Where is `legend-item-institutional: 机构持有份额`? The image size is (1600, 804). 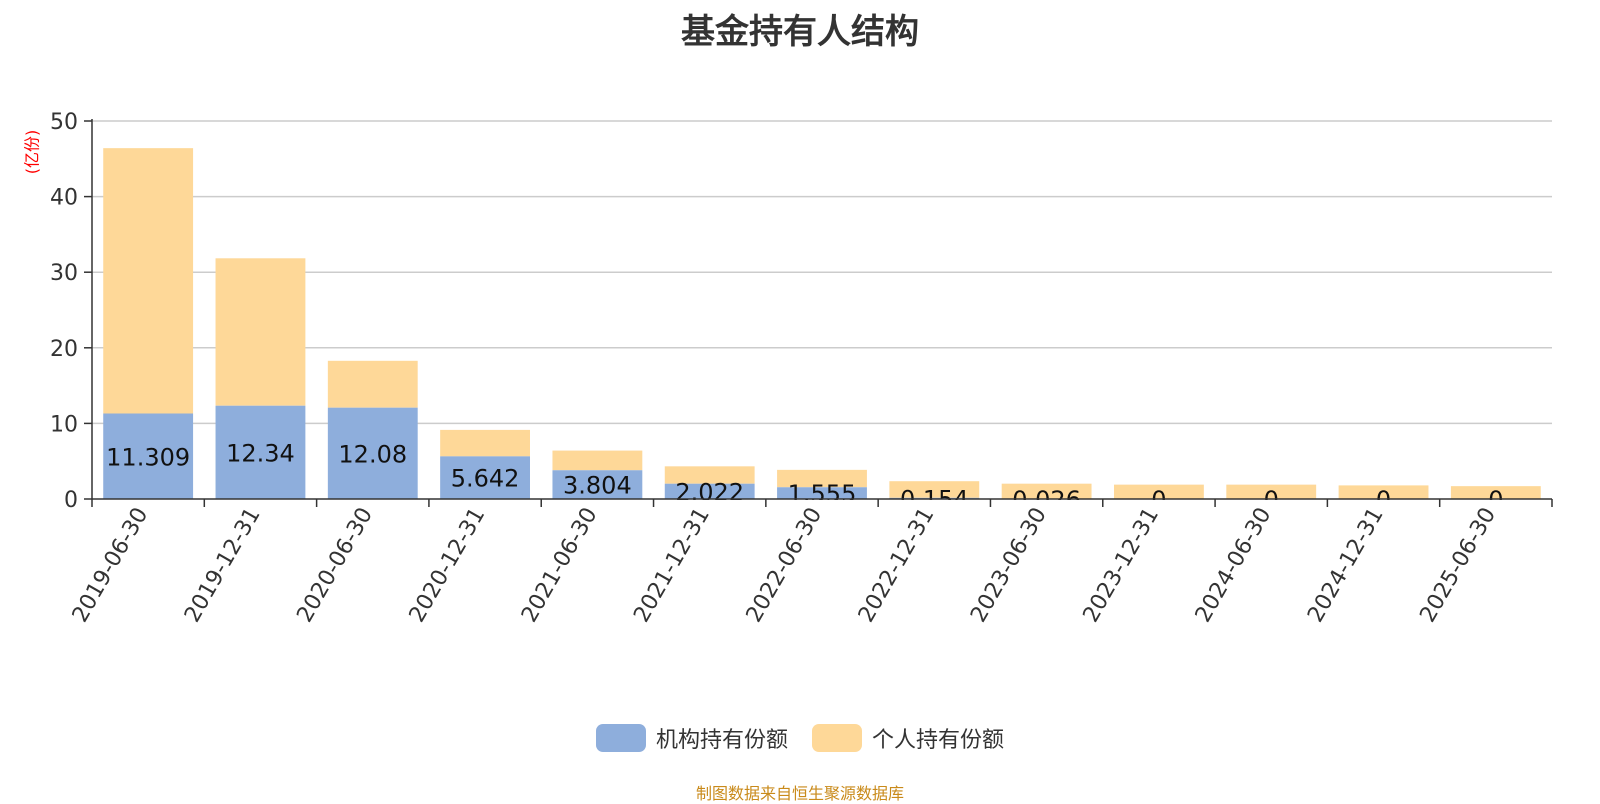 legend-item-institutional: 机构持有份额 is located at coordinates (692, 738).